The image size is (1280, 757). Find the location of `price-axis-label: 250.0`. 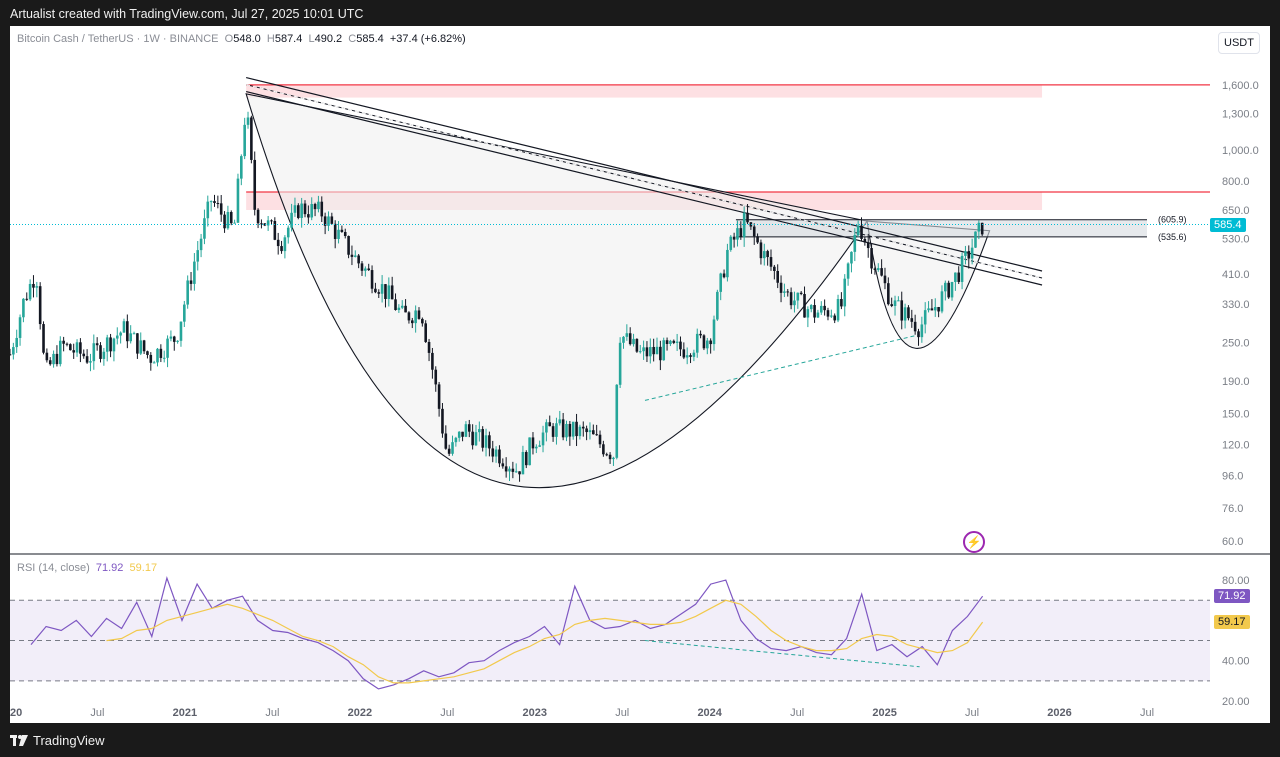

price-axis-label: 250.0 is located at coordinates (1236, 344).